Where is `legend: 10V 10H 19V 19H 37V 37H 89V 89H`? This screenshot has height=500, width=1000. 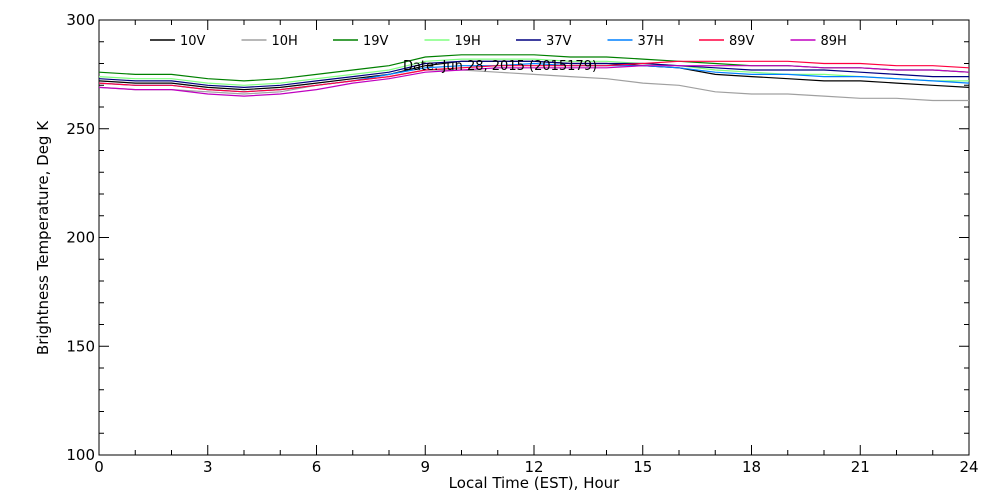 legend: 10V 10H 19V 19H 37V 37H 89V 89H is located at coordinates (498, 41).